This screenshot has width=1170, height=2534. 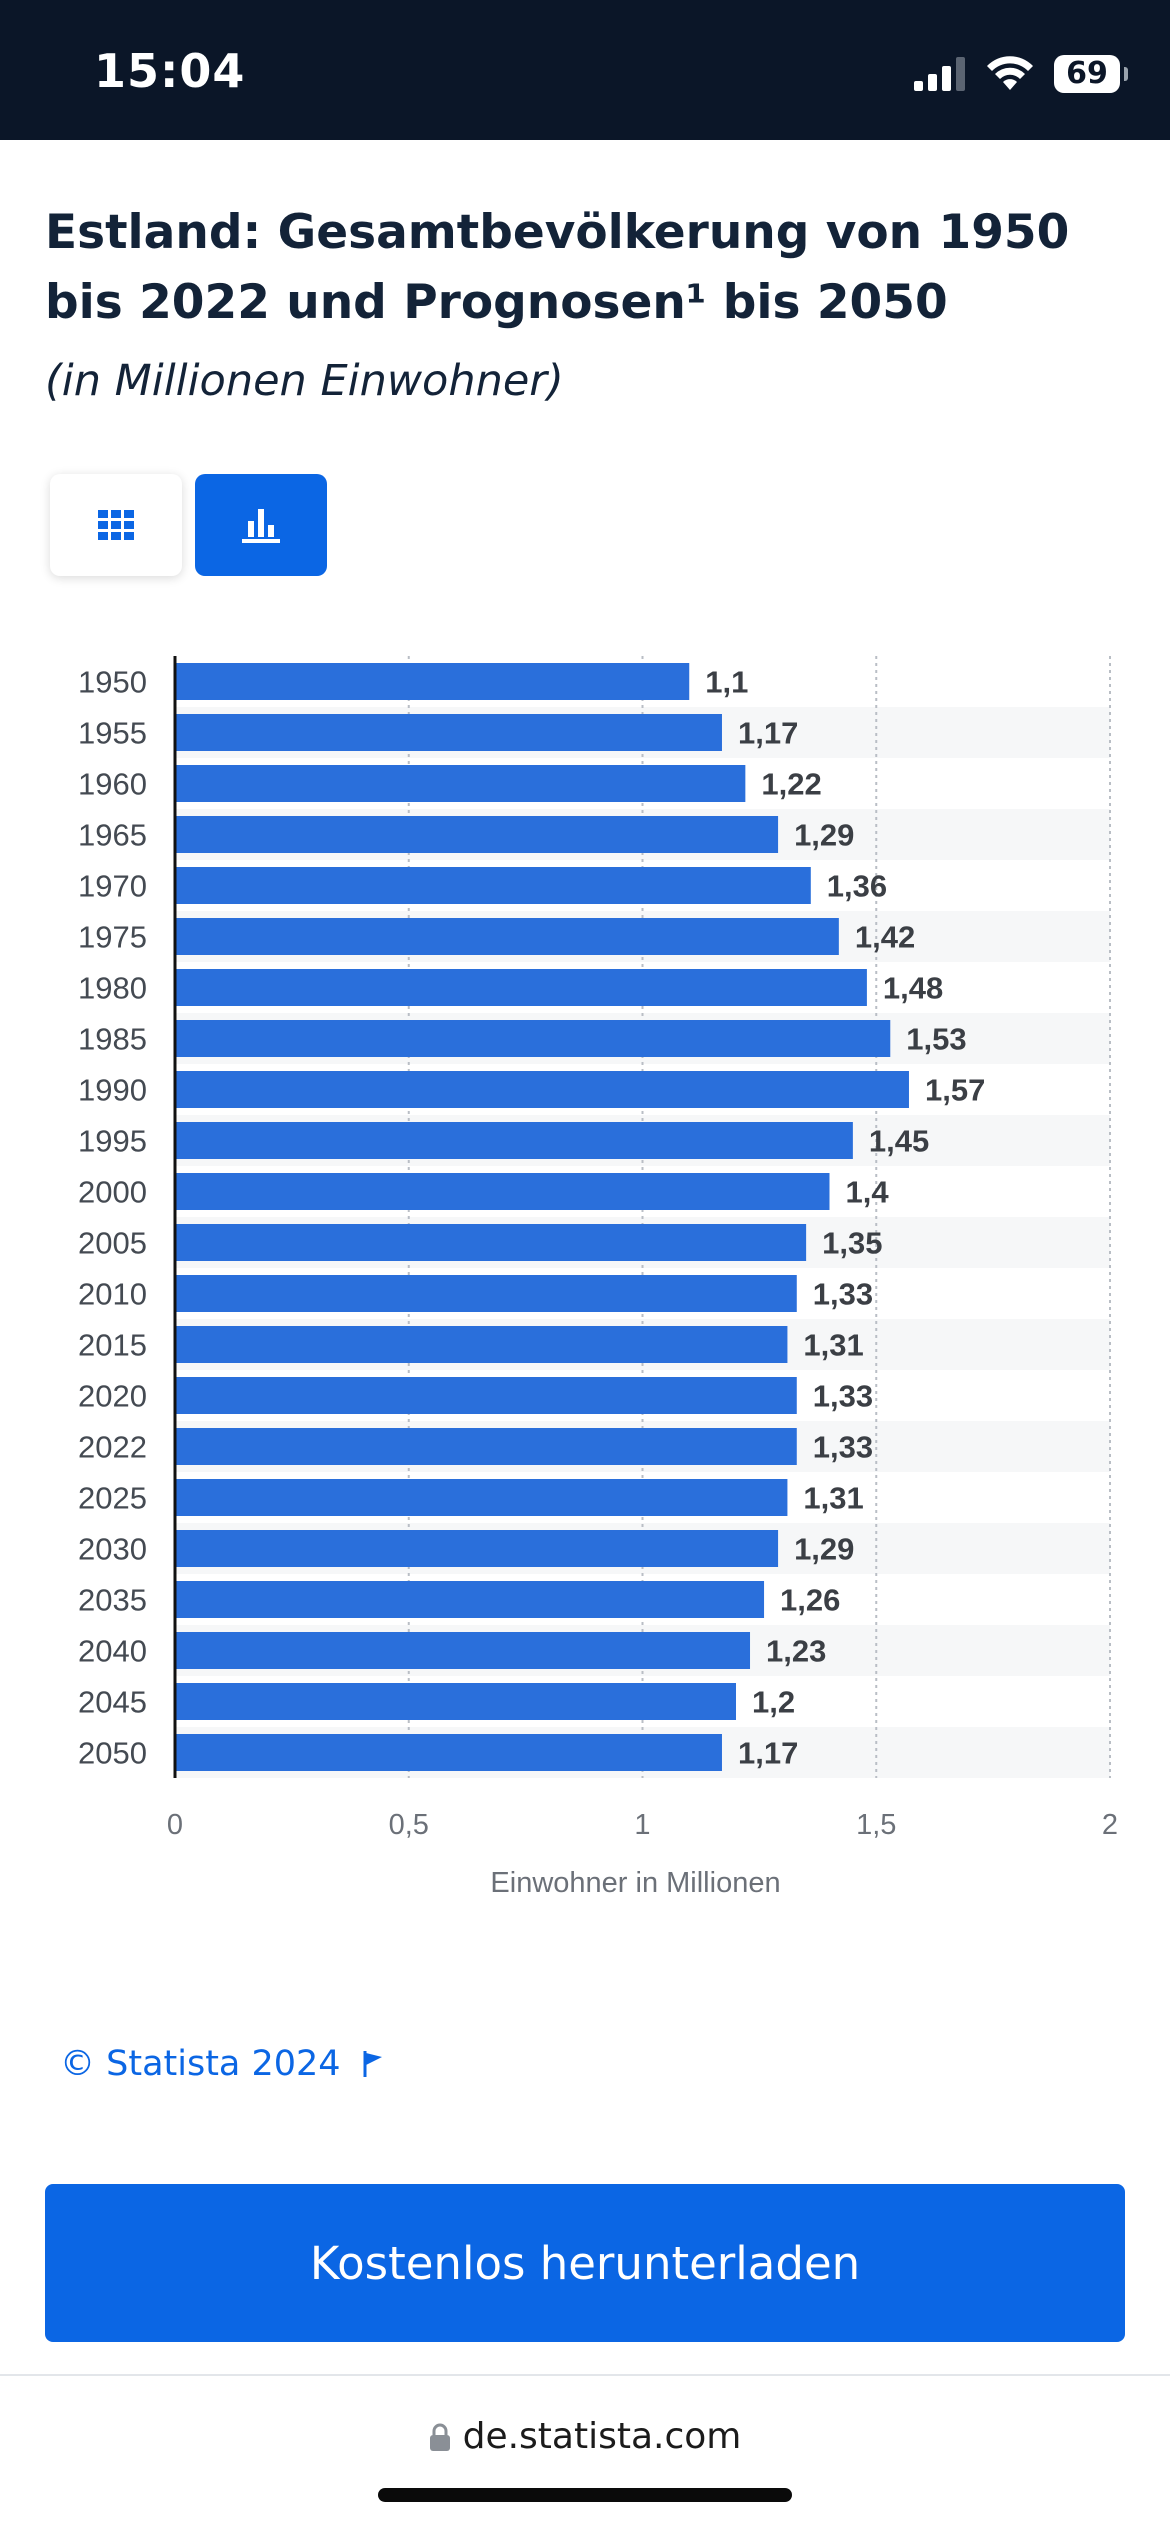 What do you see at coordinates (409, 1825) in the screenshot?
I see `x-tick-label: 0,5` at bounding box center [409, 1825].